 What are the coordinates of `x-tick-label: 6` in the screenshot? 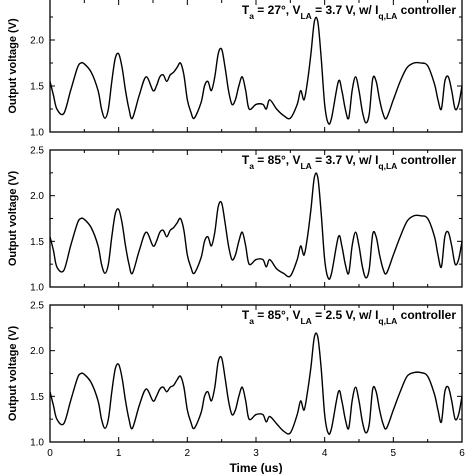 It's located at (462, 453).